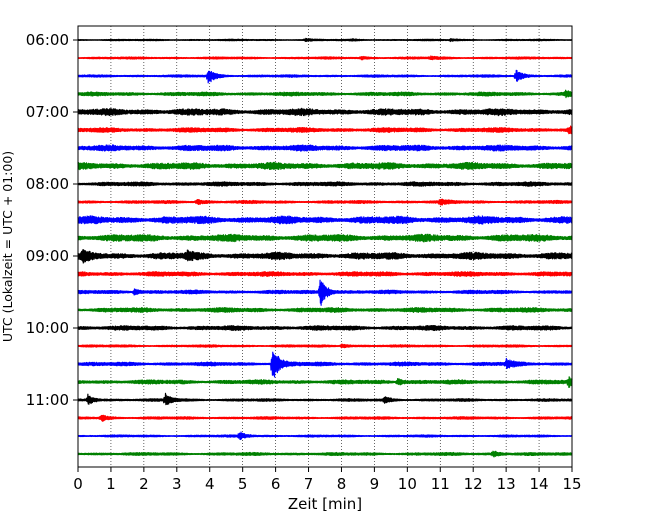 The image size is (650, 520). Describe the element at coordinates (111, 484) in the screenshot. I see `x-tick-label: 1` at that location.